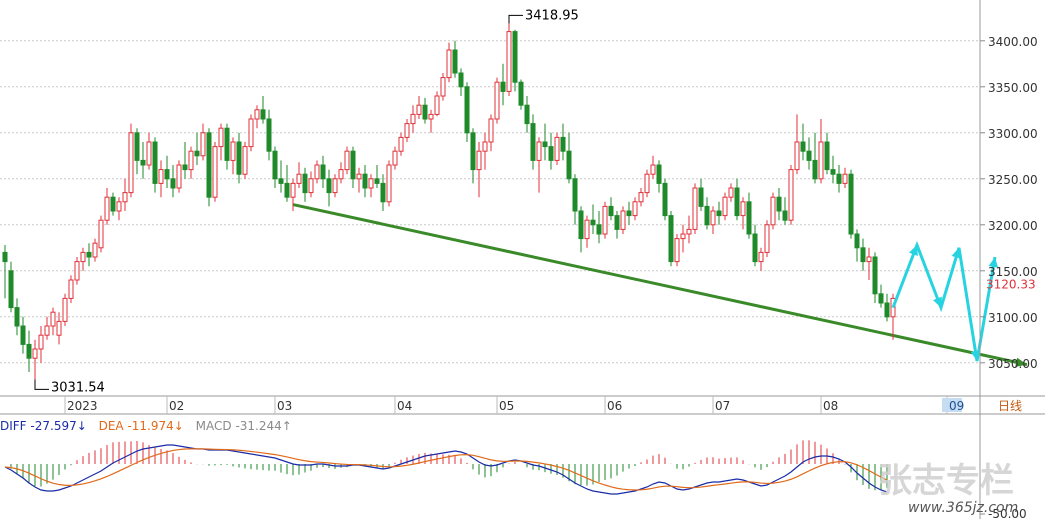 The width and height of the screenshot is (1045, 519). I want to click on price-tick-label: 3400.00, so click(1013, 42).